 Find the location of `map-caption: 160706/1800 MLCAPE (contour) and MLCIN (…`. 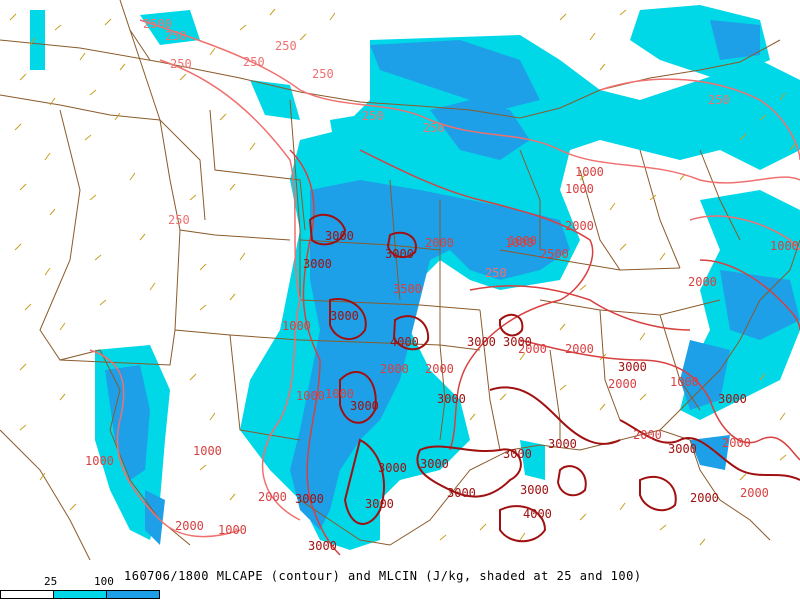

map-caption: 160706/1800 MLCAPE (contour) and MLCIN (… is located at coordinates (383, 576).